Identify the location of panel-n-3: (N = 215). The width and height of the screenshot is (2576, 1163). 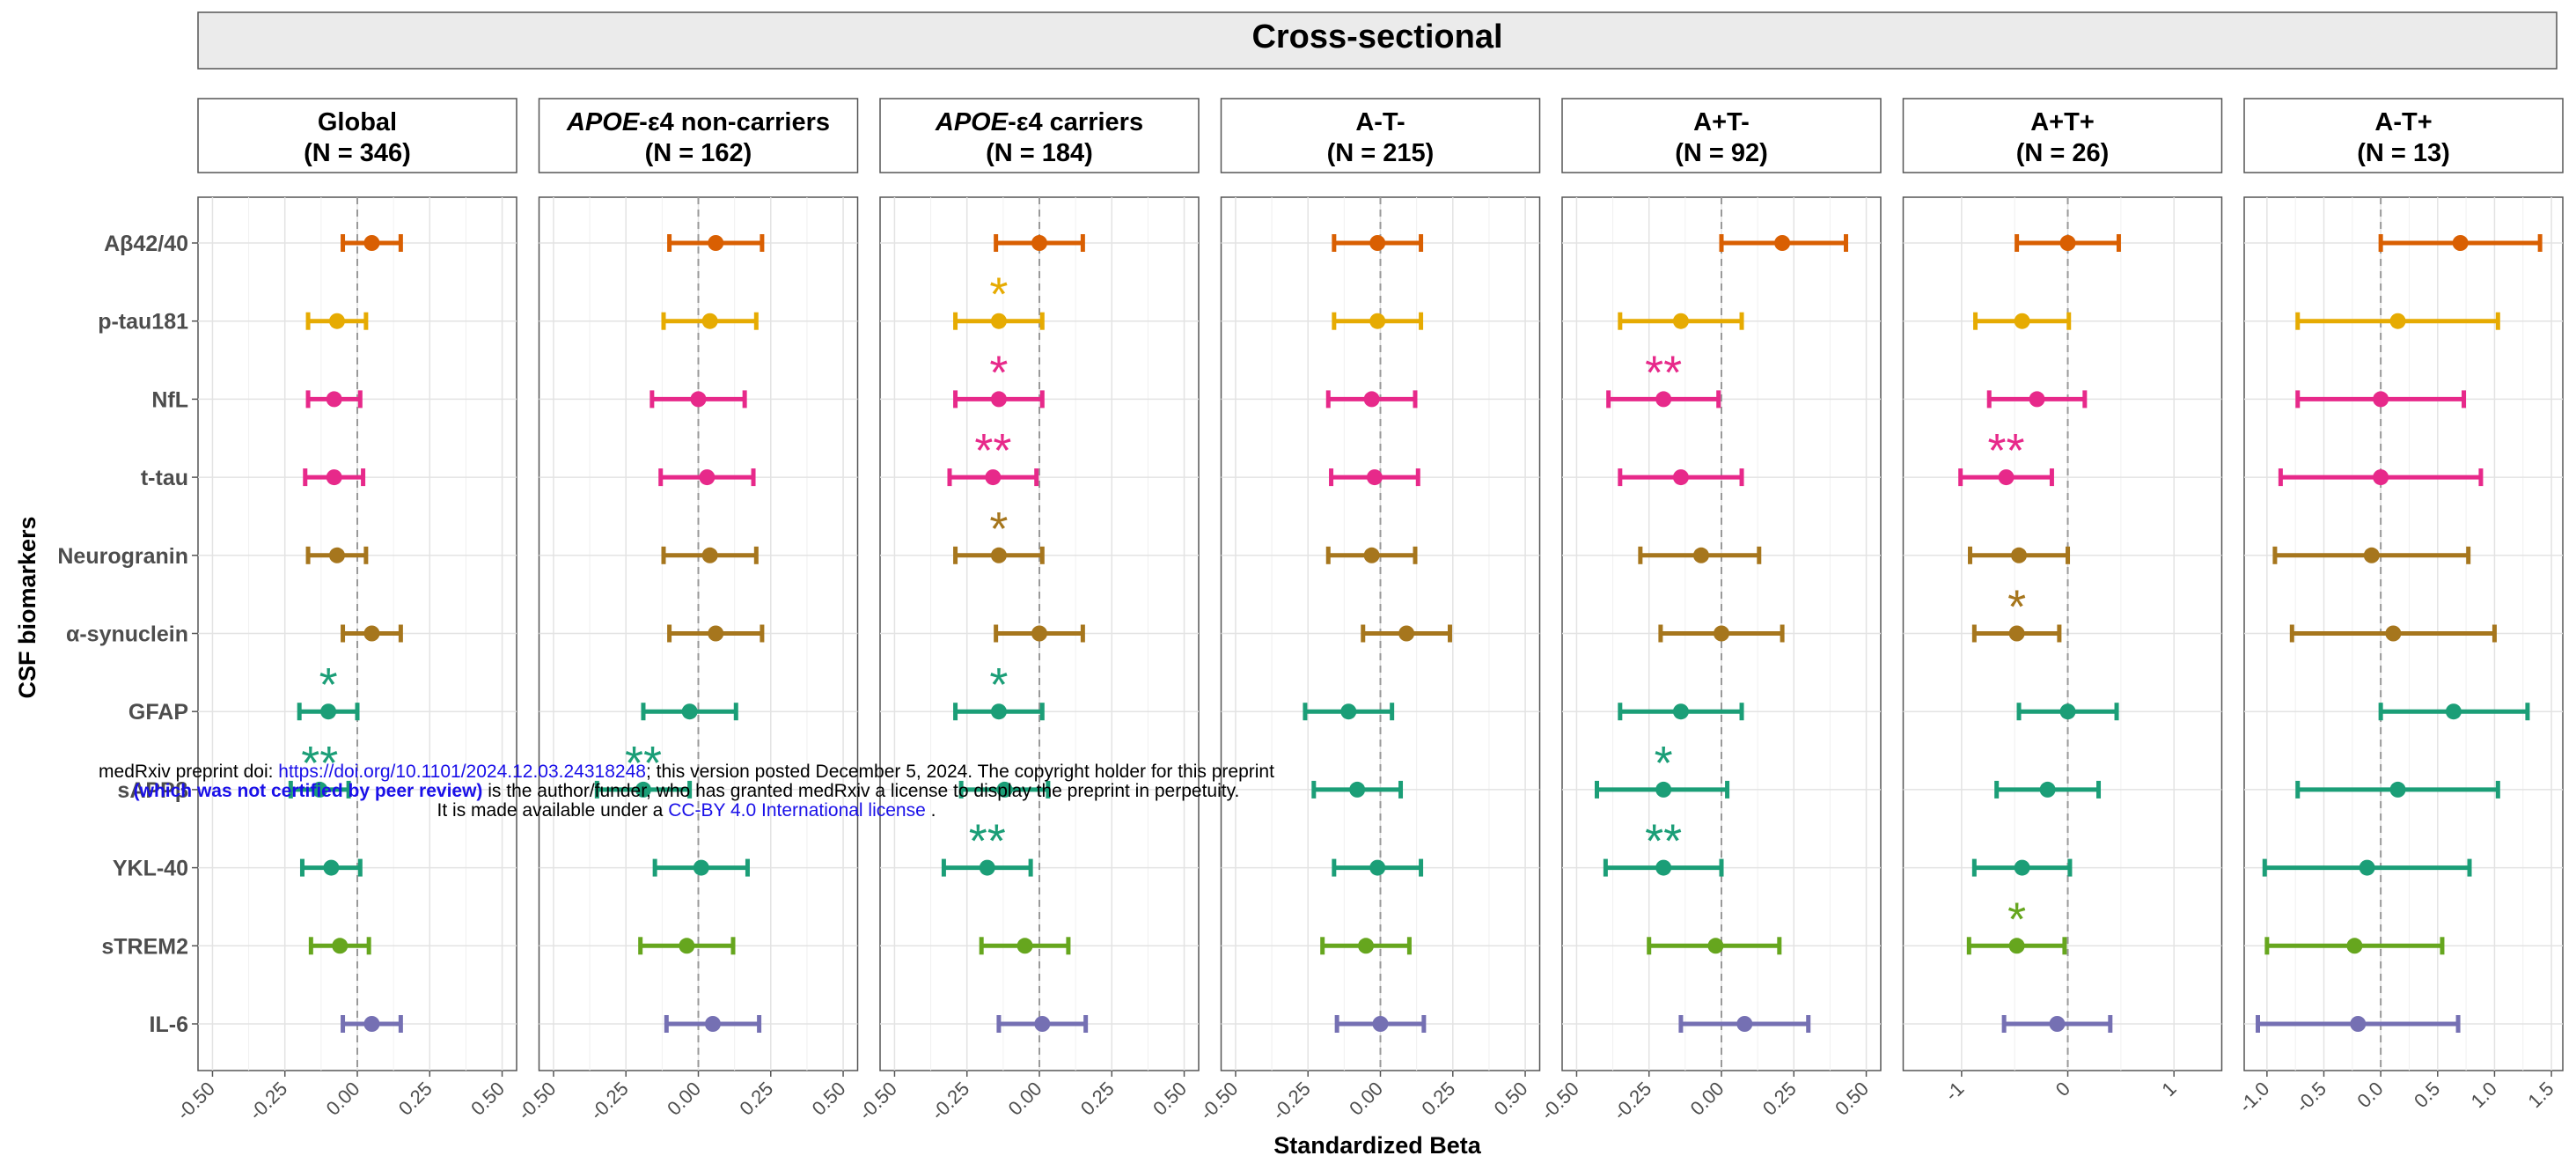
(1381, 153).